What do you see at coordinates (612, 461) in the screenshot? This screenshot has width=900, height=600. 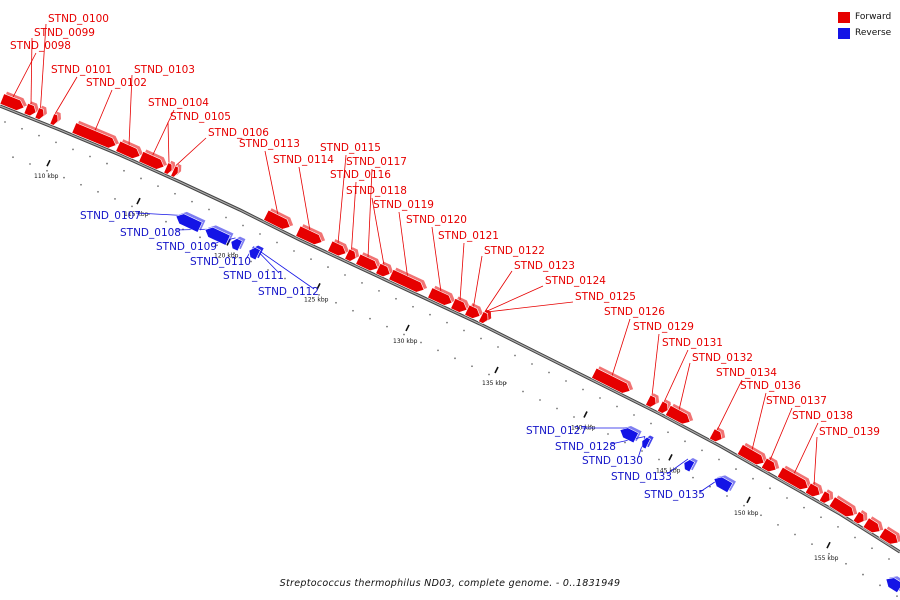 I see `gene-label-stnd_0130: STND_0130` at bounding box center [612, 461].